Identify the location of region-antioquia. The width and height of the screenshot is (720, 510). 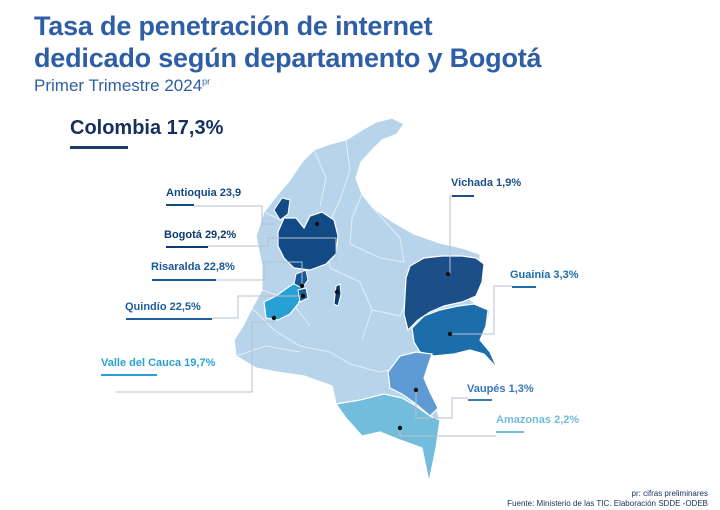
(308, 241).